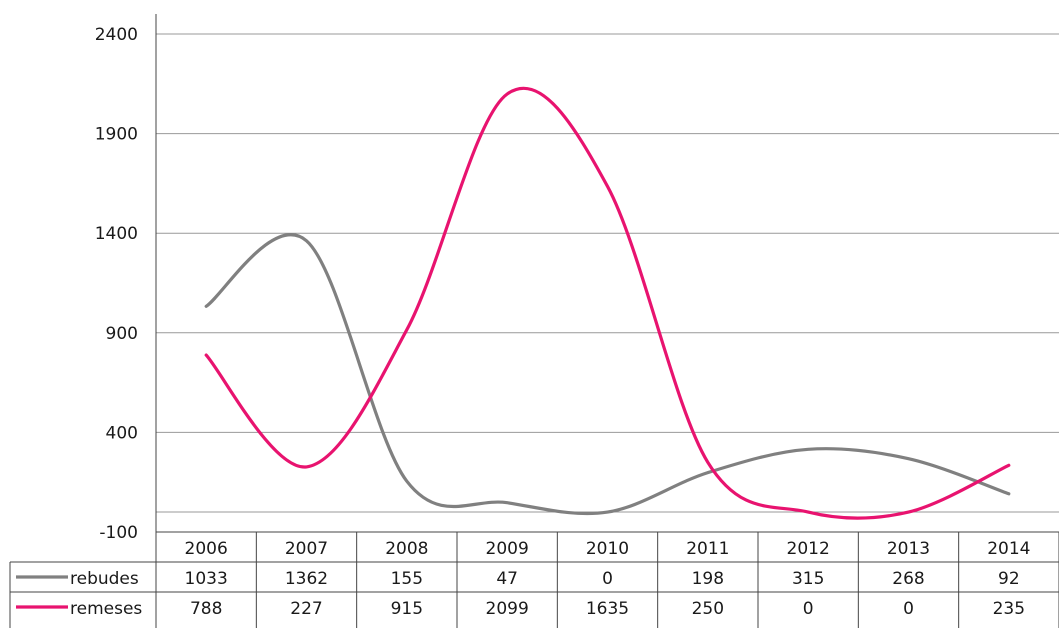 Image resolution: width=1059 pixels, height=628 pixels. What do you see at coordinates (507, 579) in the screenshot?
I see `table-cell-value: 47` at bounding box center [507, 579].